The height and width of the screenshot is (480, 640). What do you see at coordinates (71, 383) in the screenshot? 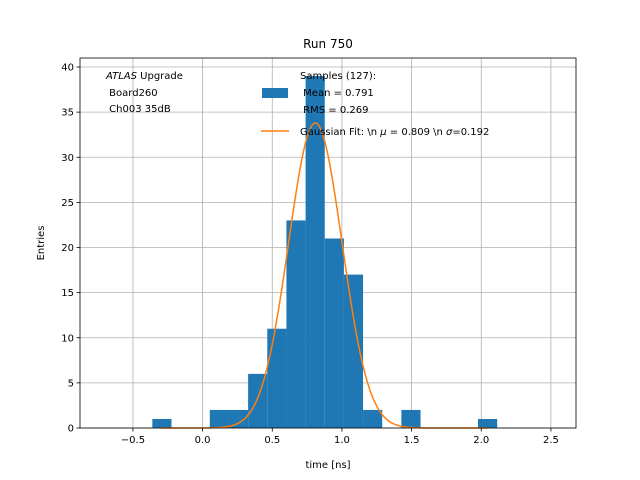
I see `y-tick-label: 5` at bounding box center [71, 383].